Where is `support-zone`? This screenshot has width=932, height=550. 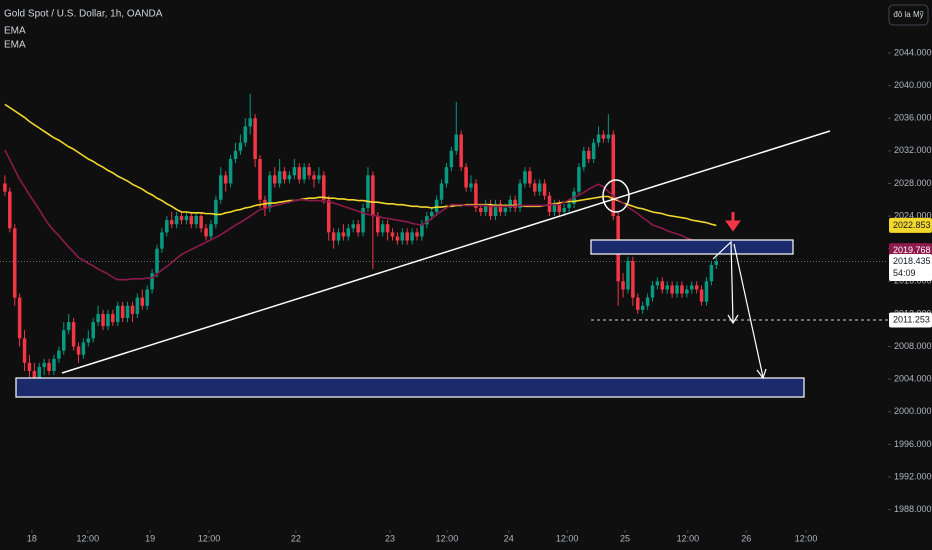
support-zone is located at coordinates (410, 387).